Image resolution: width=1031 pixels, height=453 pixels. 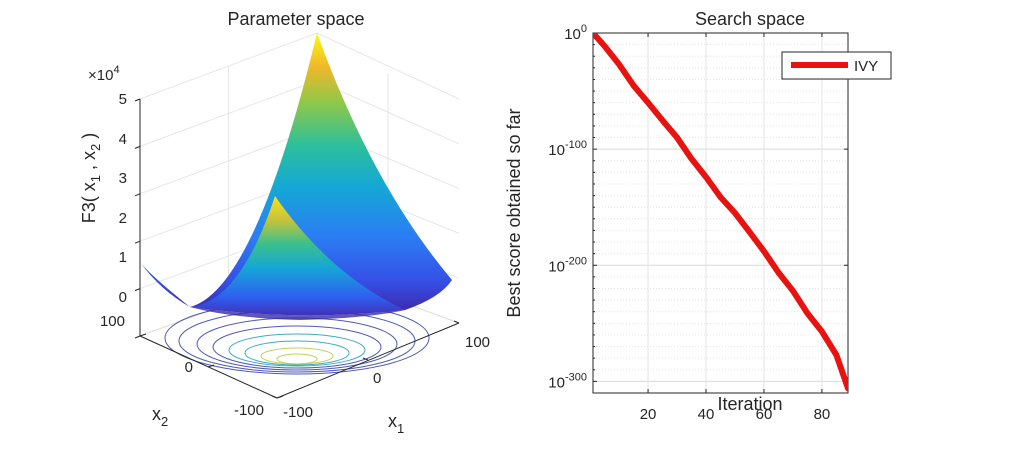 I want to click on x2-tick-label: 0, so click(x=189, y=367).